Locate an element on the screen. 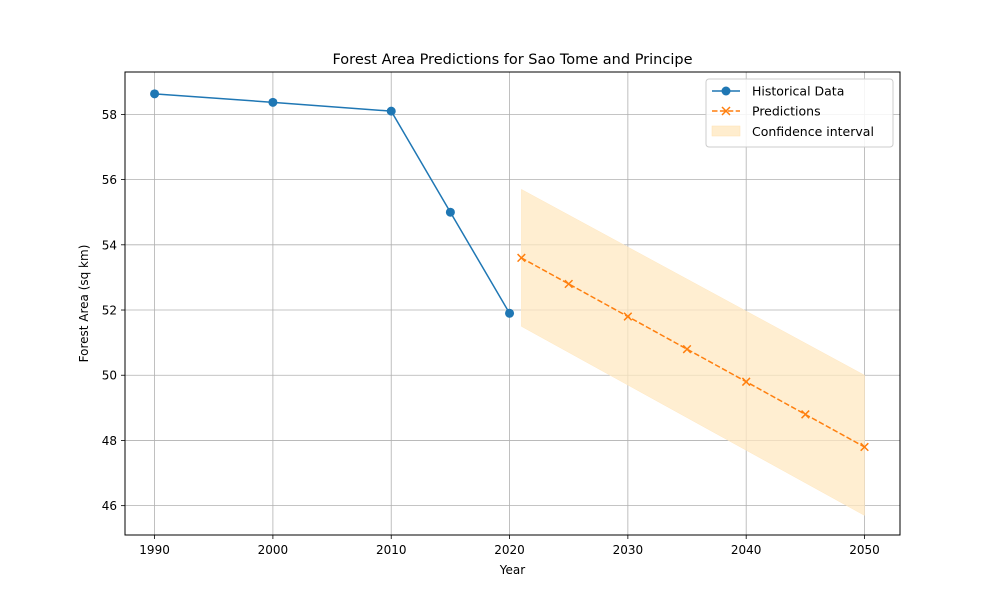  x-tick-label: 2000 is located at coordinates (273, 550).